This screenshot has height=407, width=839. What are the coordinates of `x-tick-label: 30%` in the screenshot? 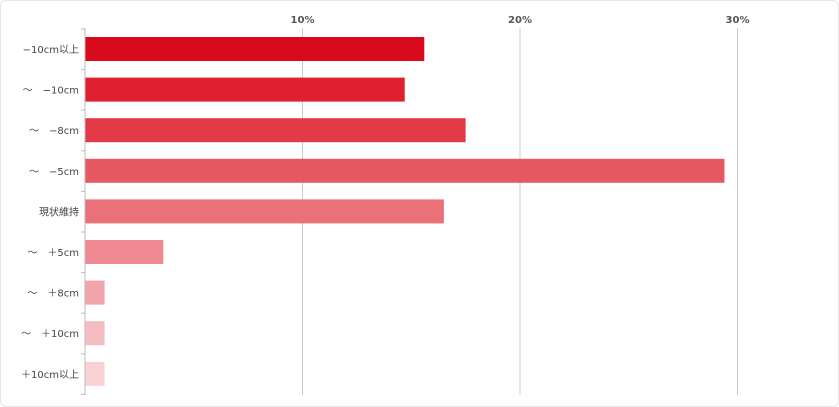 It's located at (738, 20).